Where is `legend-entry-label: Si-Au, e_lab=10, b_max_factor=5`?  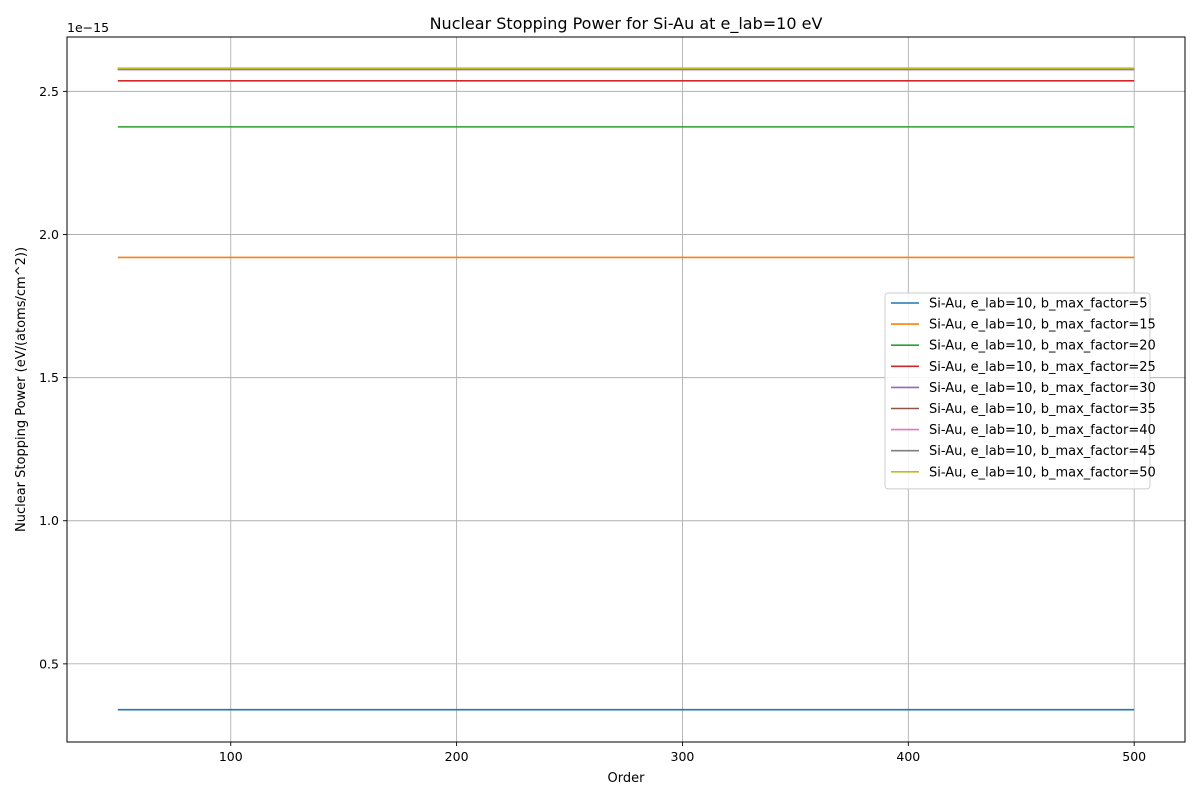 legend-entry-label: Si-Au, e_lab=10, b_max_factor=5 is located at coordinates (1038, 304).